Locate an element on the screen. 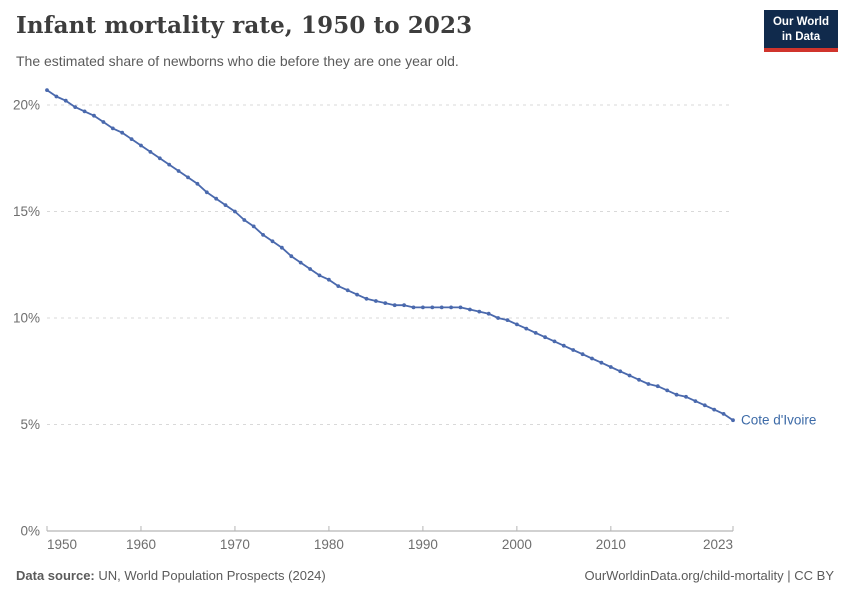  y-axis-label-15: 15% is located at coordinates (26, 211).